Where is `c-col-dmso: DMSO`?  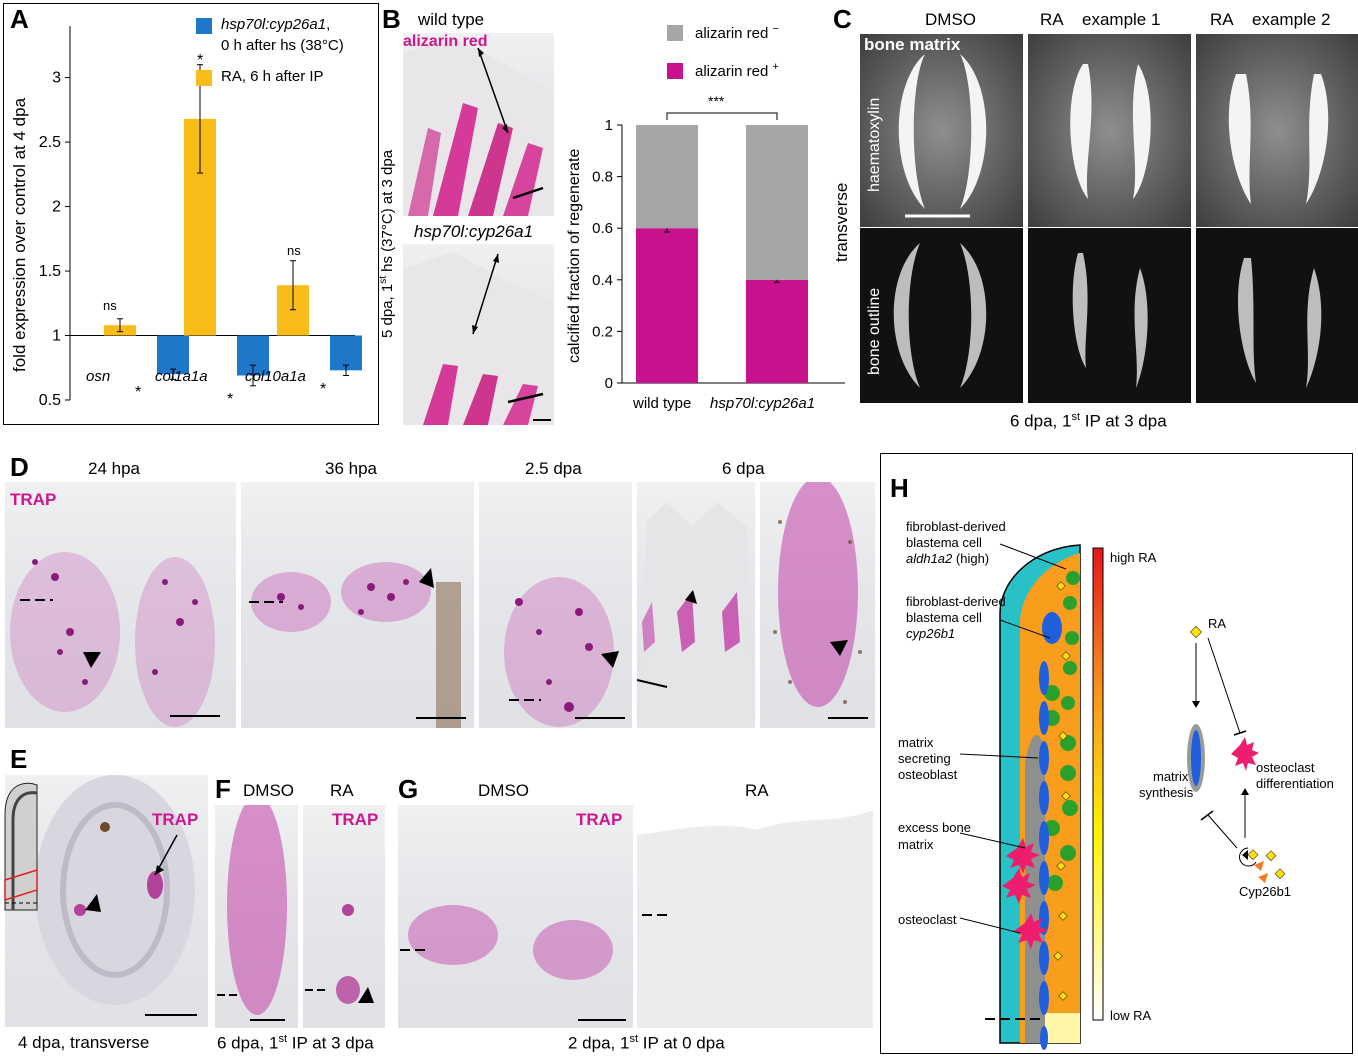
c-col-dmso: DMSO is located at coordinates (950, 19).